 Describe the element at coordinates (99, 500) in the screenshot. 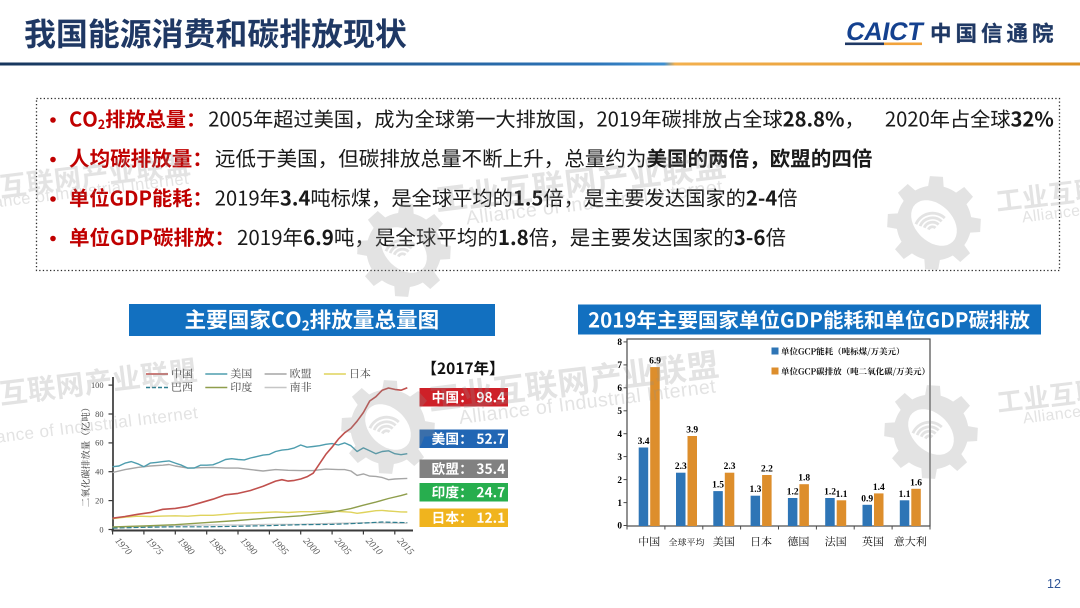

I see `svg-text: 20` at that location.